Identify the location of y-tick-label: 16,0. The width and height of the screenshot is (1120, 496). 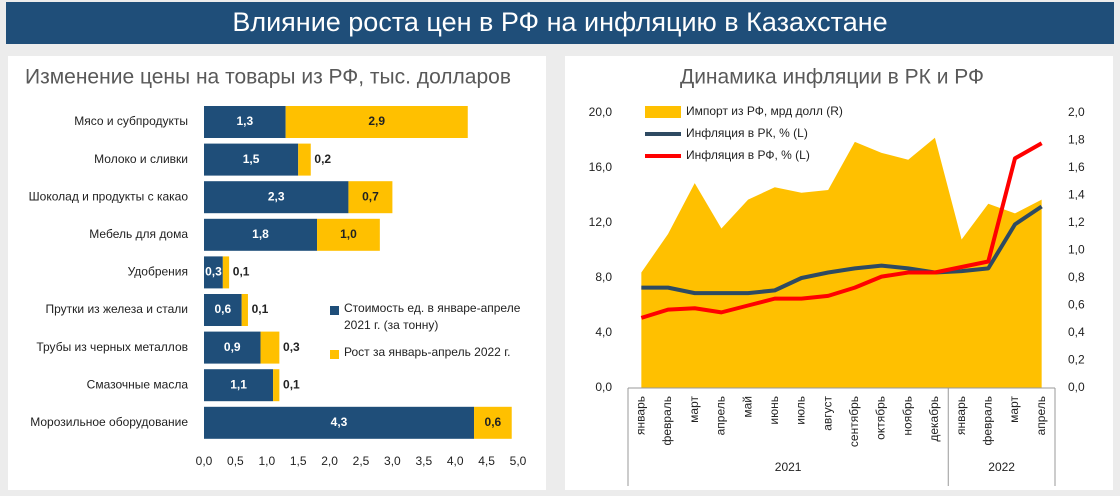
(601, 167).